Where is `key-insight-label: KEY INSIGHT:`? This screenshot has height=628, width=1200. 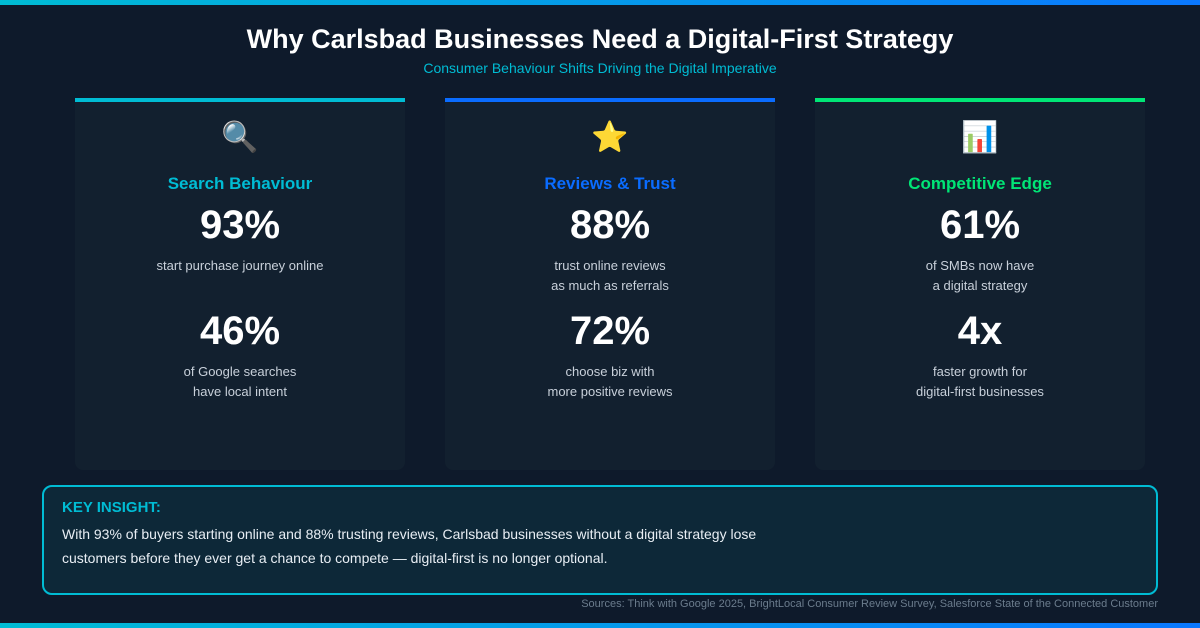
key-insight-label: KEY INSIGHT: is located at coordinates (111, 507).